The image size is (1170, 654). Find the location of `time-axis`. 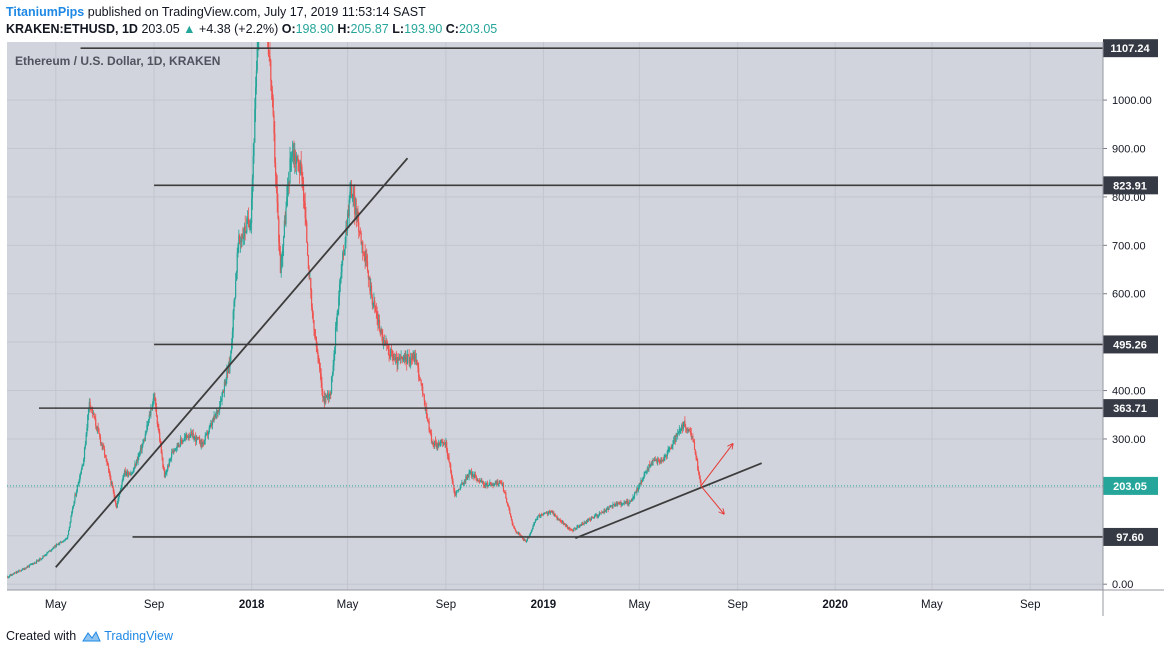

time-axis is located at coordinates (555, 603).